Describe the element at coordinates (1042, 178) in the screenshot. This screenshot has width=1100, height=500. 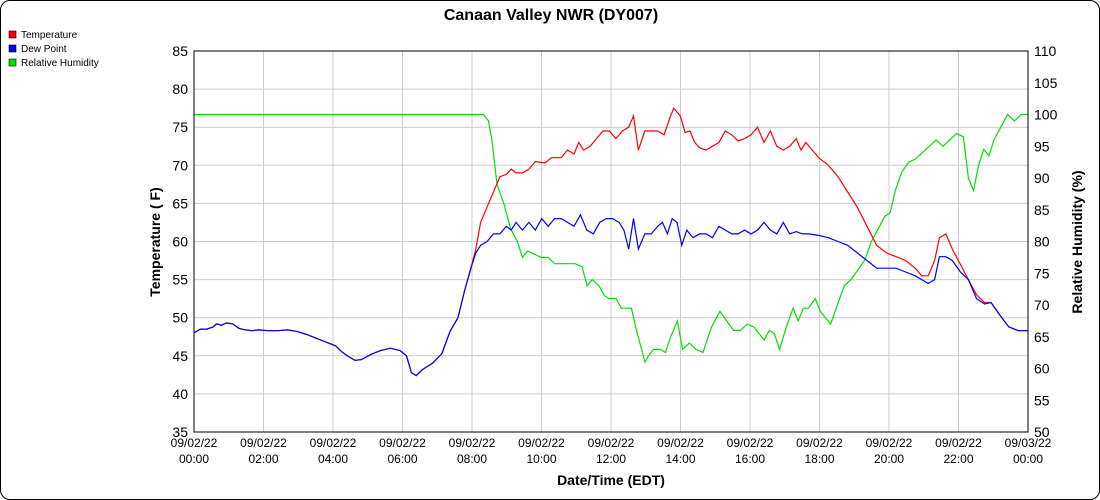
I see `y2-tick-label: 90` at that location.